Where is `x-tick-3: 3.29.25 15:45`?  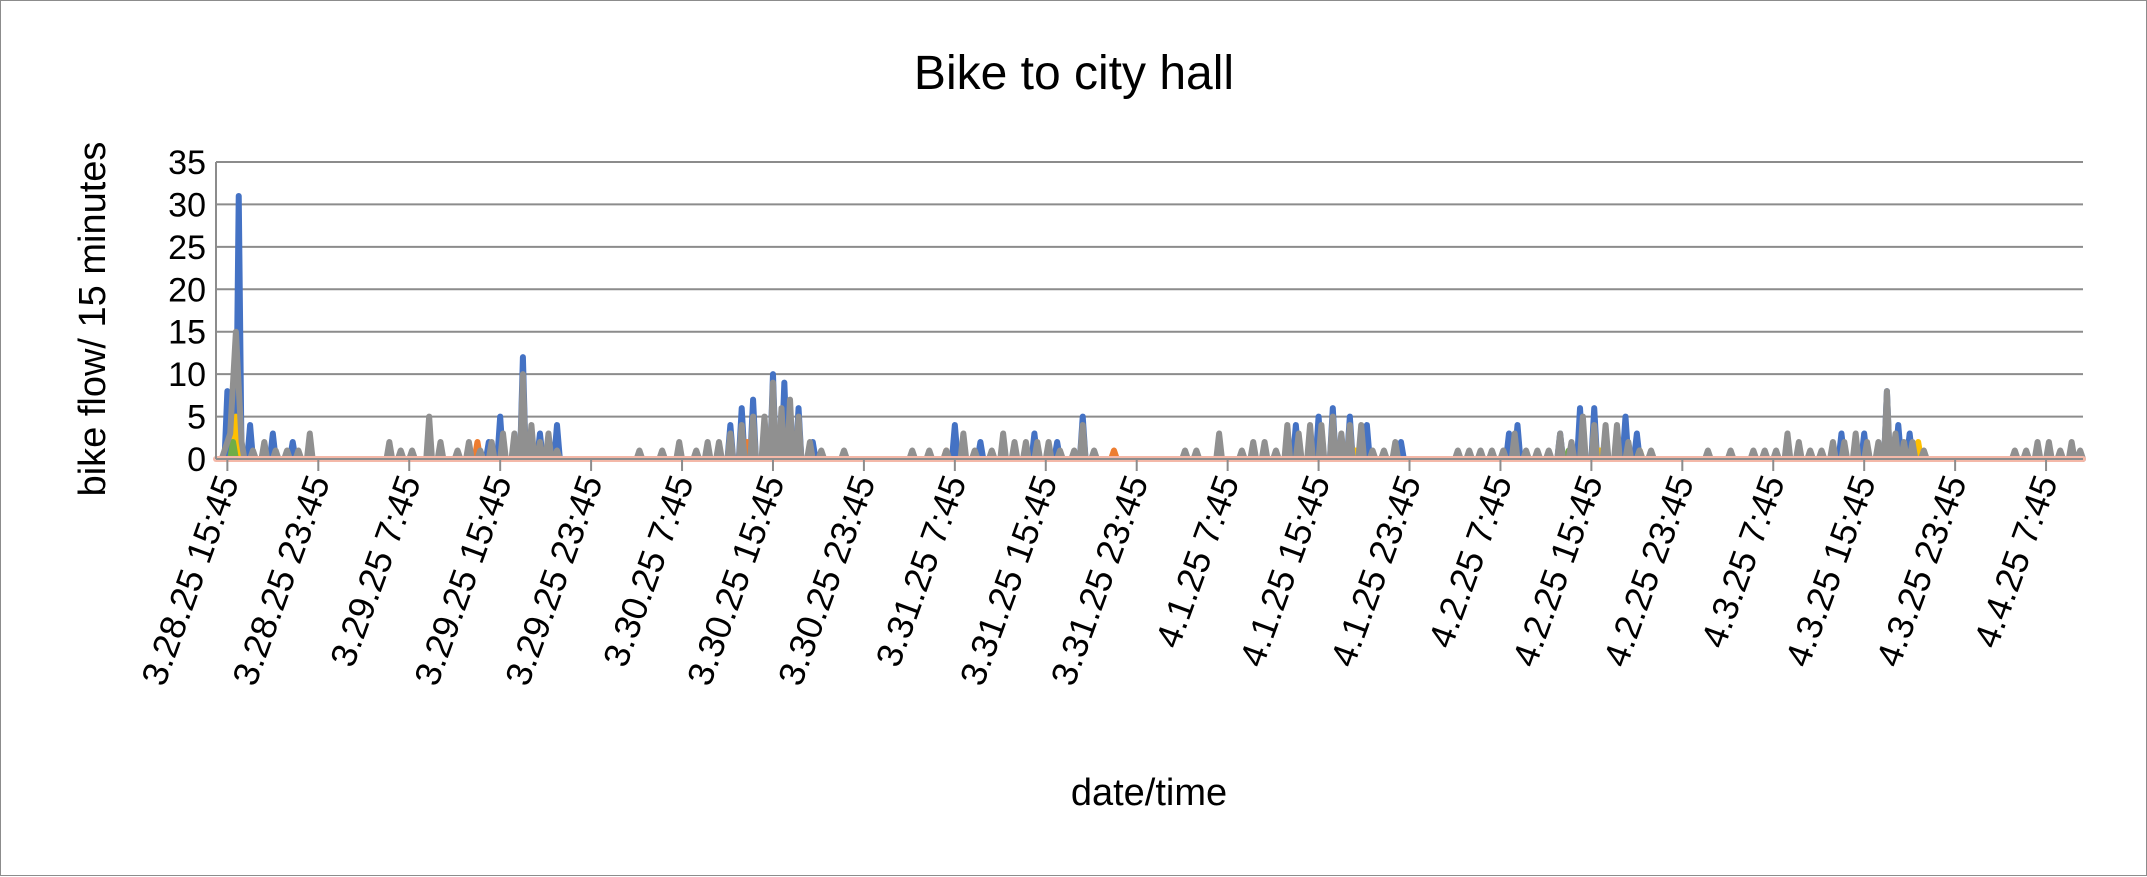
x-tick-3: 3.29.25 15:45 is located at coordinates (463, 580).